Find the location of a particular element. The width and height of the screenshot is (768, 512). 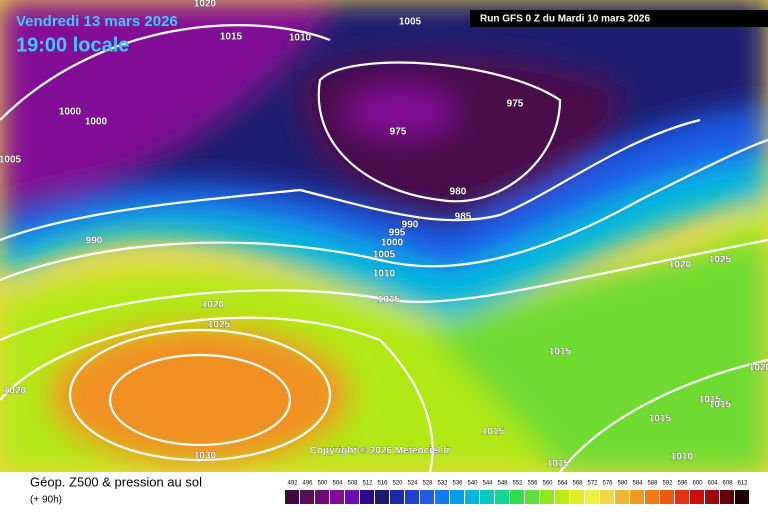

legend-value: 600 is located at coordinates (697, 484).